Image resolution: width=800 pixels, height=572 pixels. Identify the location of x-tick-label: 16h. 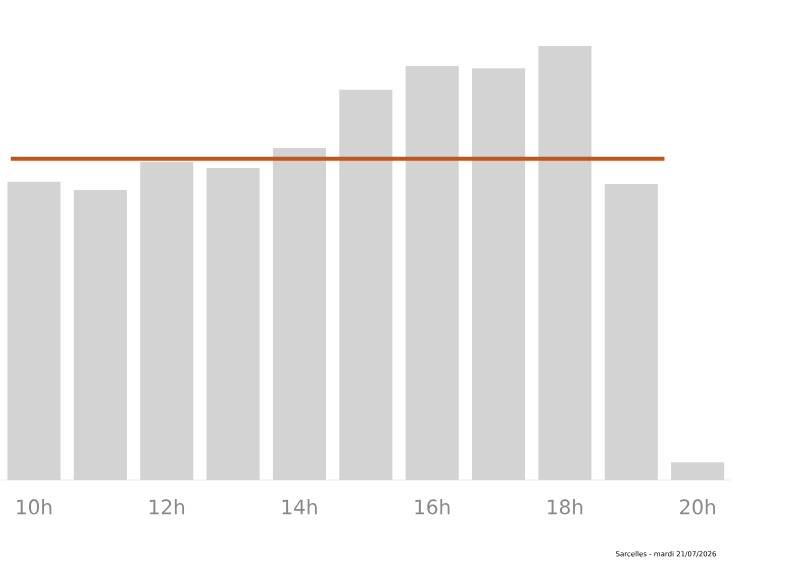
(432, 507).